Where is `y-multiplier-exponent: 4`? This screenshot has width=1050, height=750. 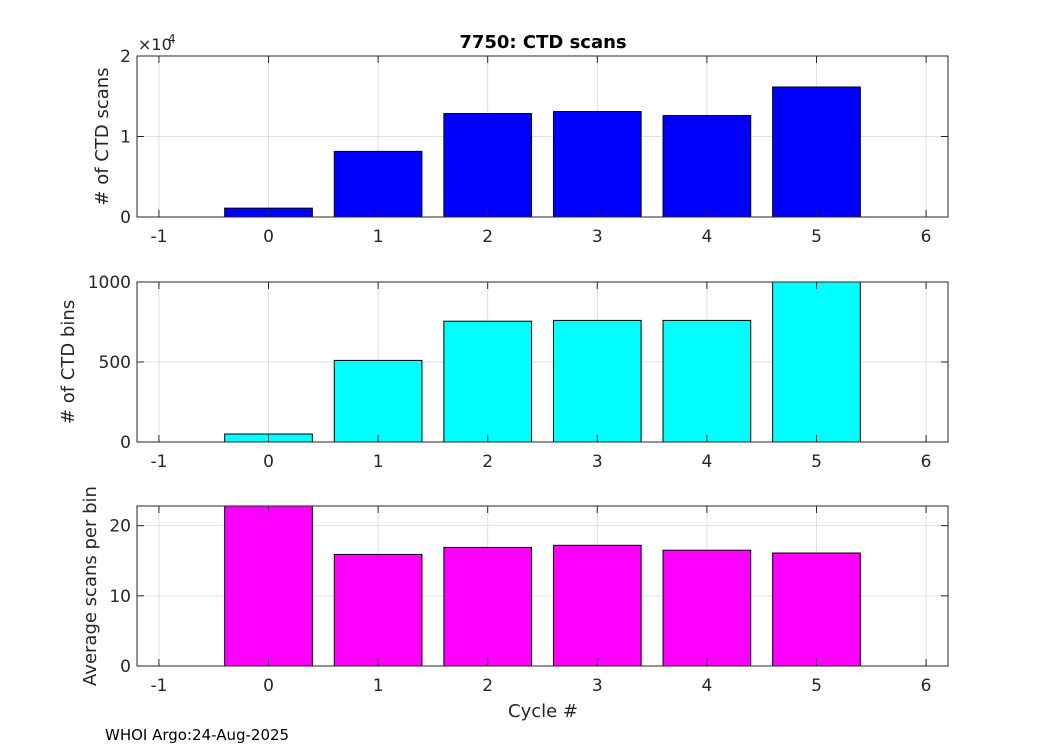
y-multiplier-exponent: 4 is located at coordinates (172, 39).